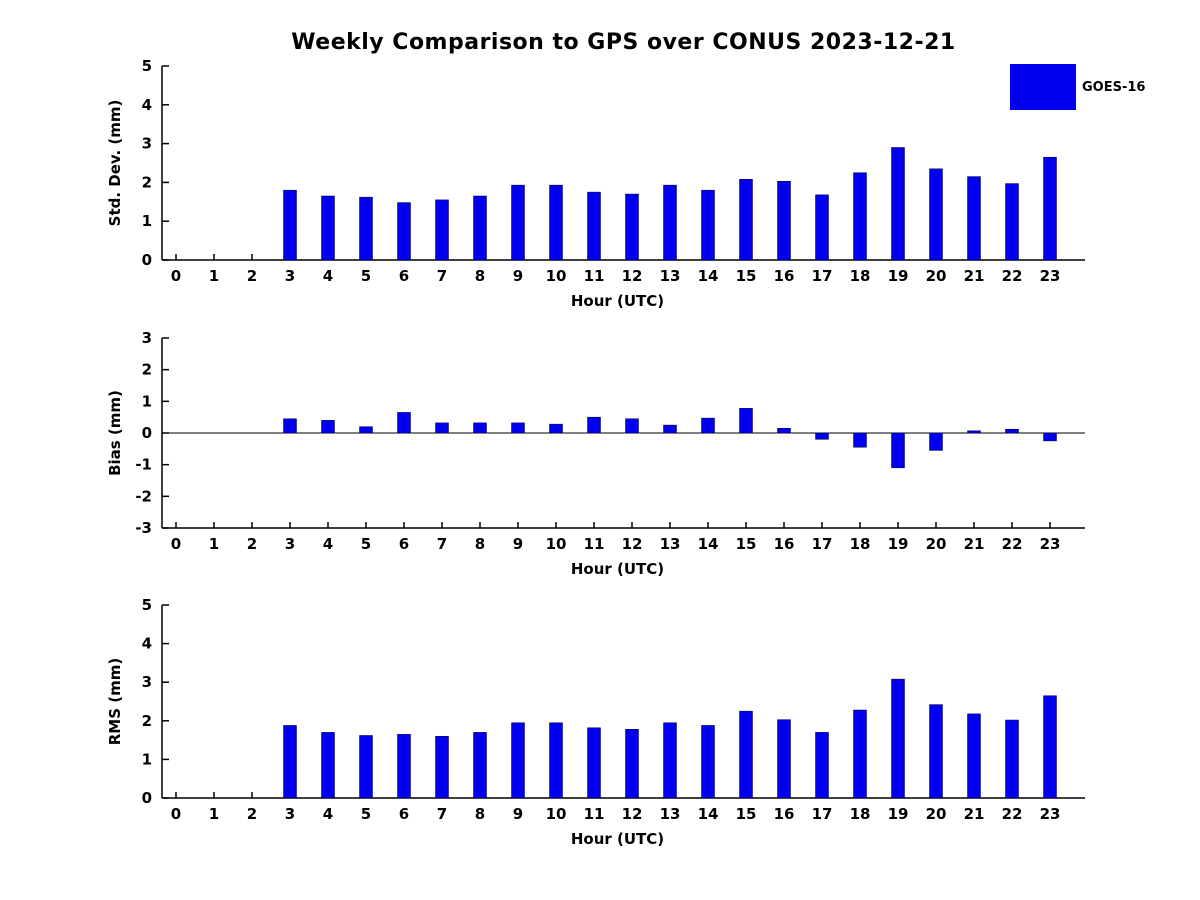 This screenshot has width=1200, height=900. What do you see at coordinates (1043, 87) in the screenshot?
I see `legend-swatch-goes16` at bounding box center [1043, 87].